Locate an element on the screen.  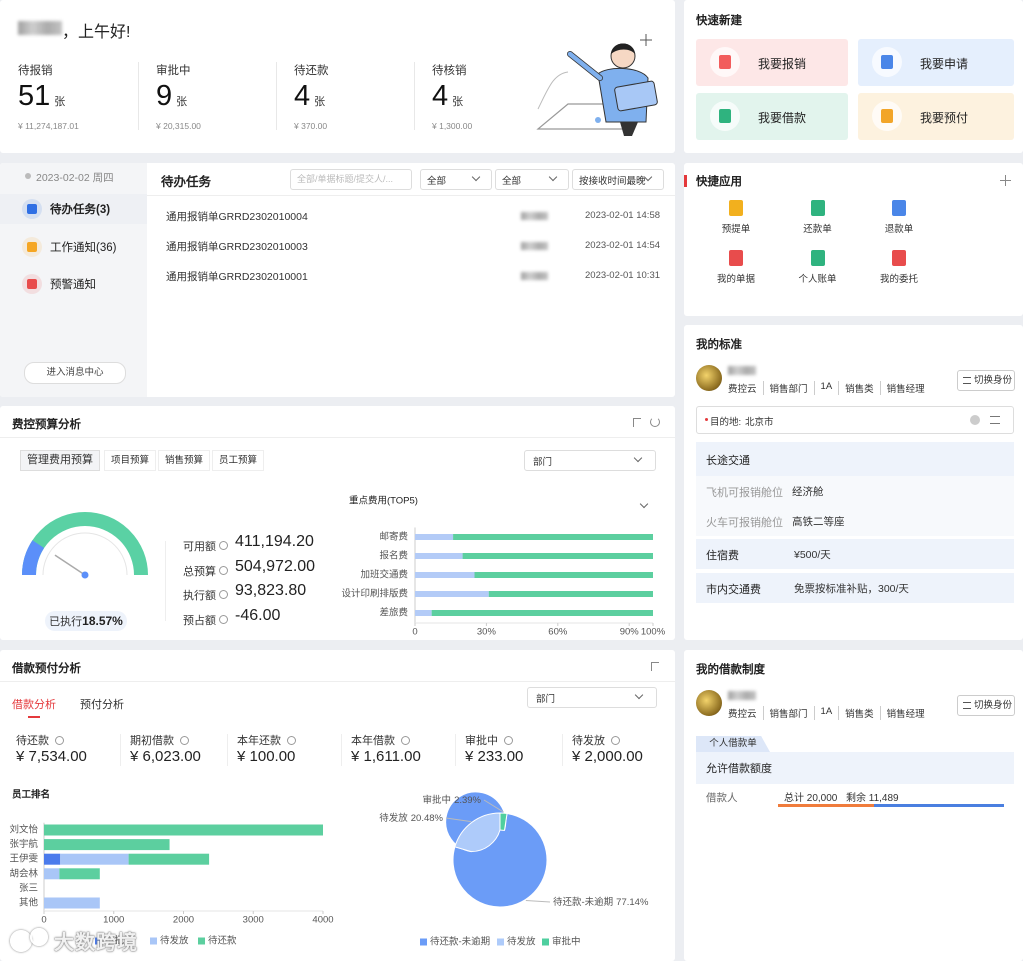
panel-title: 快速新建 is located at coordinates (719, 21).